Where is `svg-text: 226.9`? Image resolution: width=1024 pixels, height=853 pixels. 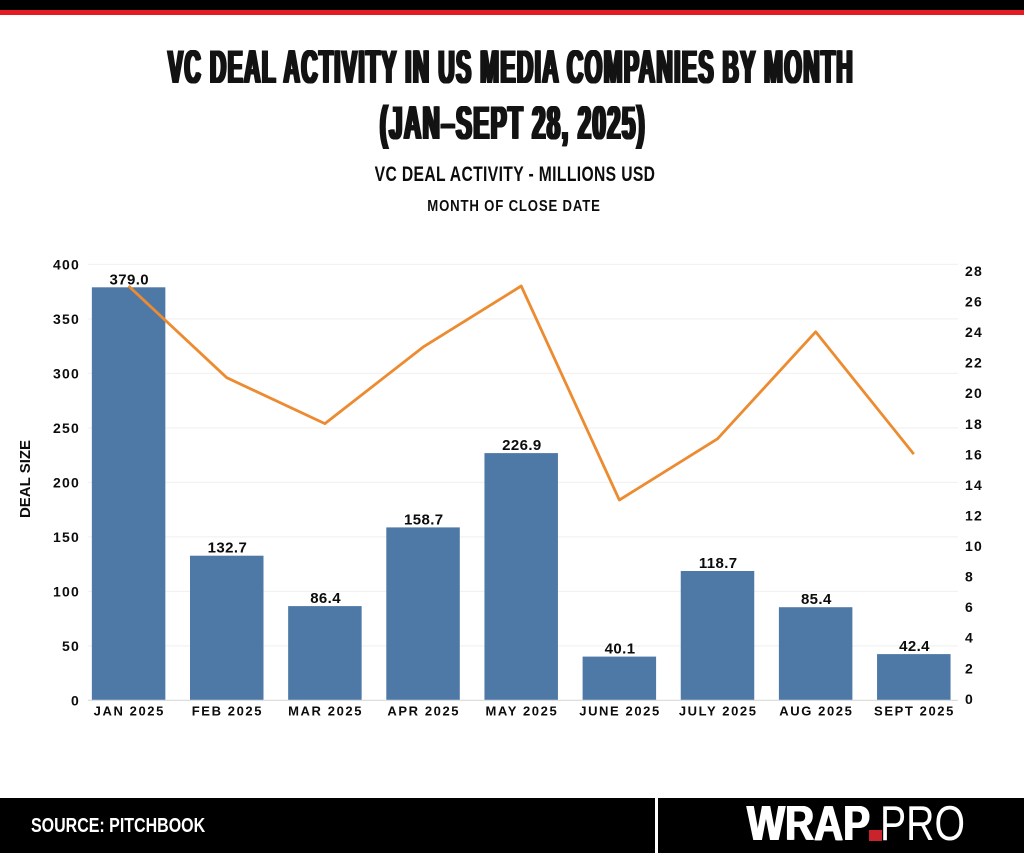
svg-text: 226.9 is located at coordinates (522, 445).